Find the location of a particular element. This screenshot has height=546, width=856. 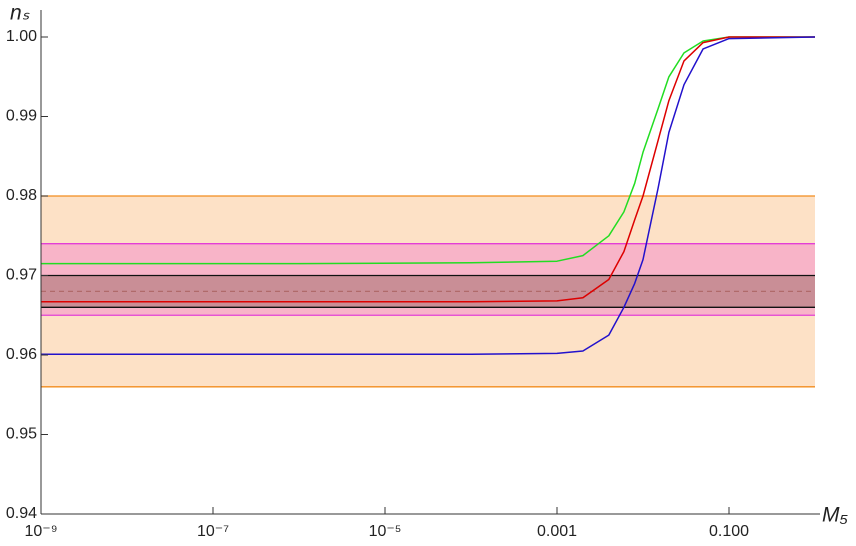

x-tick-label: 10⁻⁵ is located at coordinates (385, 531).